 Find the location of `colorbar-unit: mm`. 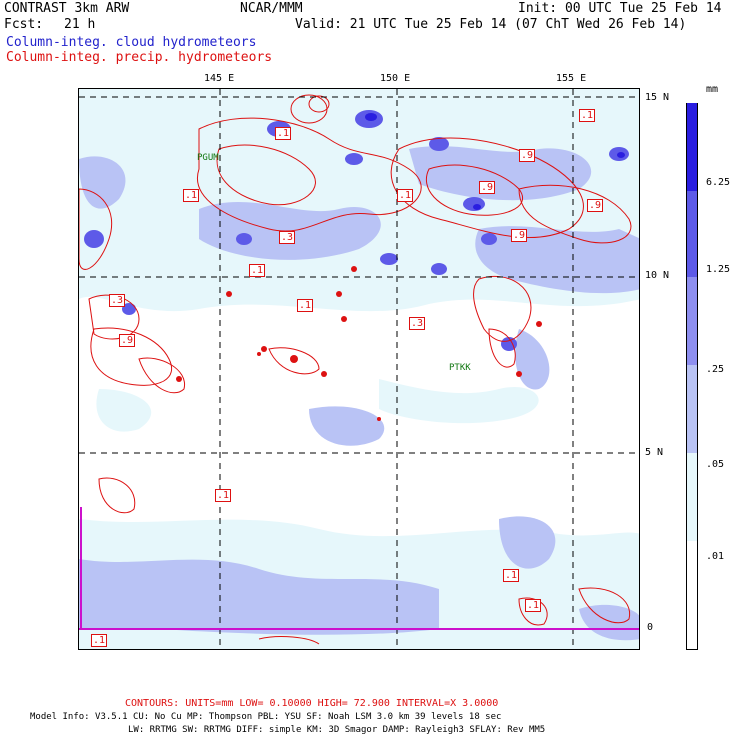

colorbar-unit: mm is located at coordinates (712, 89).